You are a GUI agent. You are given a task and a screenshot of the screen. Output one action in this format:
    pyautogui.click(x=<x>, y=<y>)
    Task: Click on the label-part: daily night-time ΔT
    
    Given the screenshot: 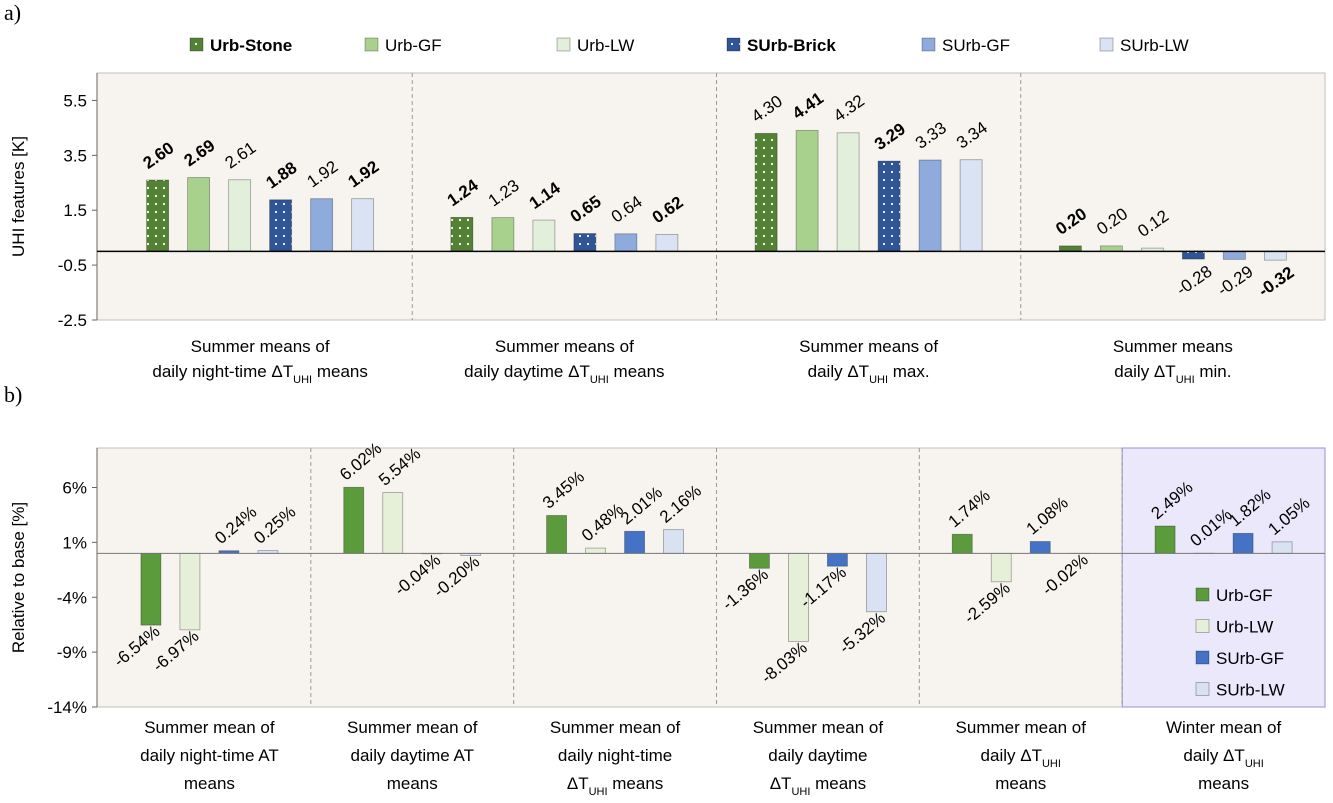 What is the action you would take?
    pyautogui.click(x=222, y=371)
    